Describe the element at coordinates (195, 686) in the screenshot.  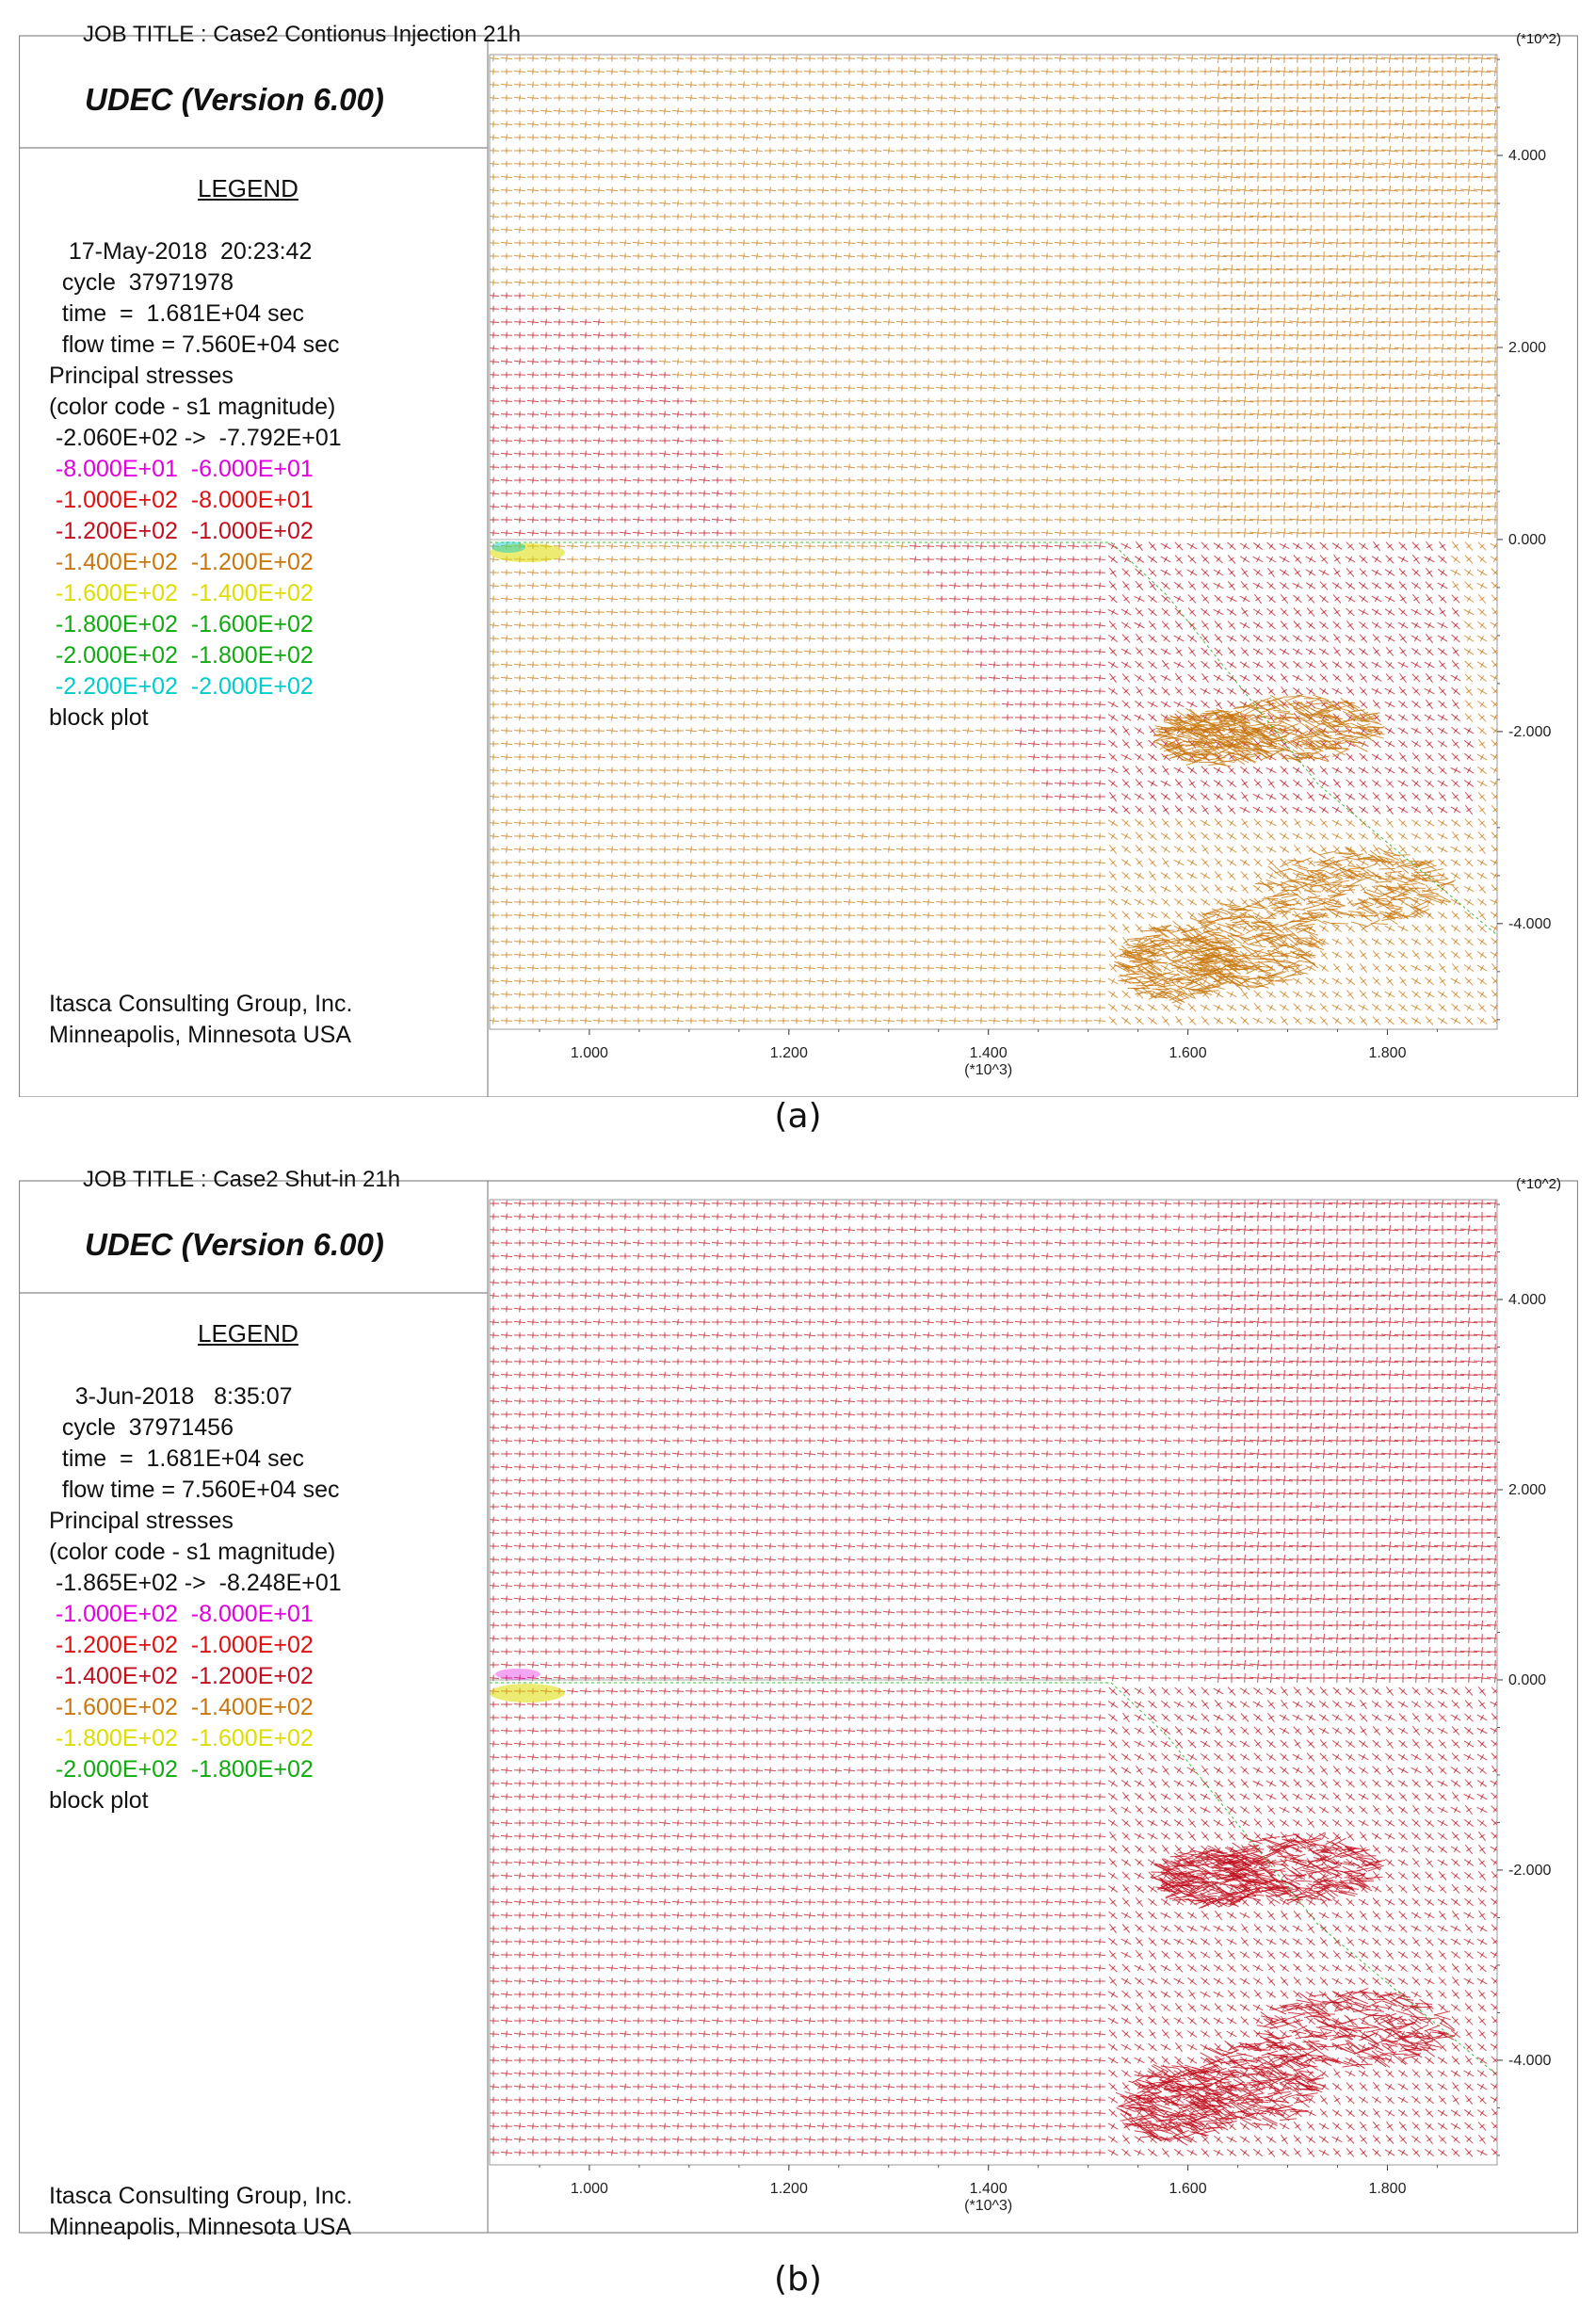
I see `legend-line: -2.200E+02 -2.000E+02` at that location.